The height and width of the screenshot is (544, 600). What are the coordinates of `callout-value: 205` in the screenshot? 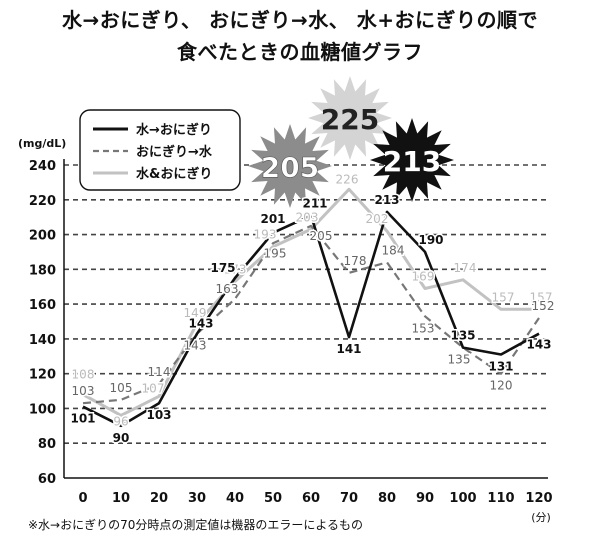 It's located at (290, 167).